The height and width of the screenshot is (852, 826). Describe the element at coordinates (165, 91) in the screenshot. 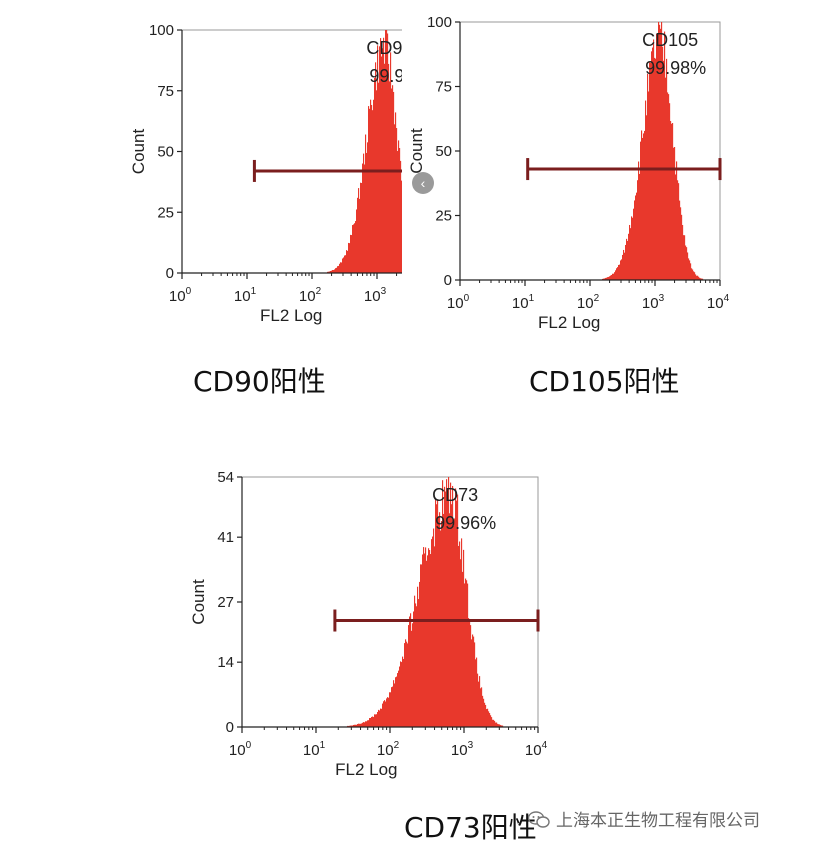

I see `y-tick-label: 75` at that location.